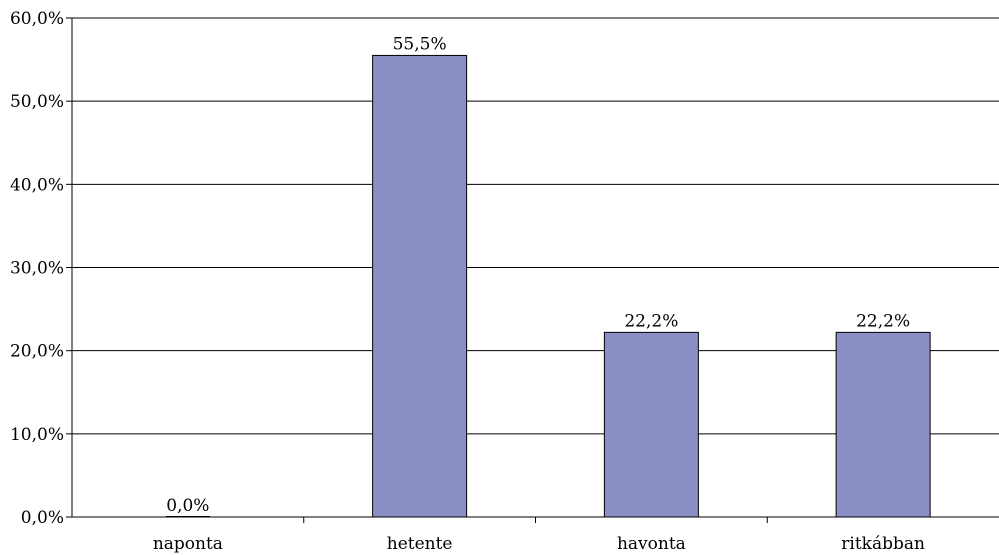 The image size is (999, 555). Describe the element at coordinates (539, 544) in the screenshot. I see `x-category-labels: naponta hetente havonta ritkábban` at that location.